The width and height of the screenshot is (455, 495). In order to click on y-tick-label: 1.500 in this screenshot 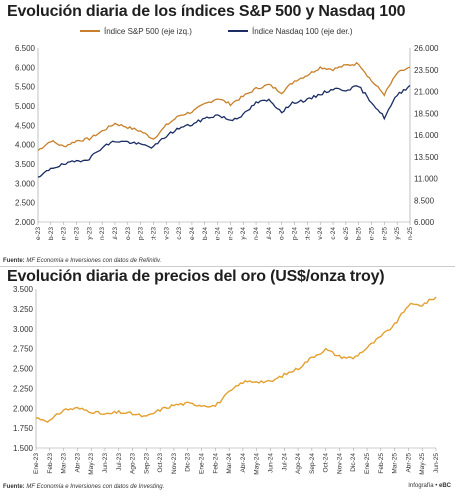, I will do `click(23, 448)`.